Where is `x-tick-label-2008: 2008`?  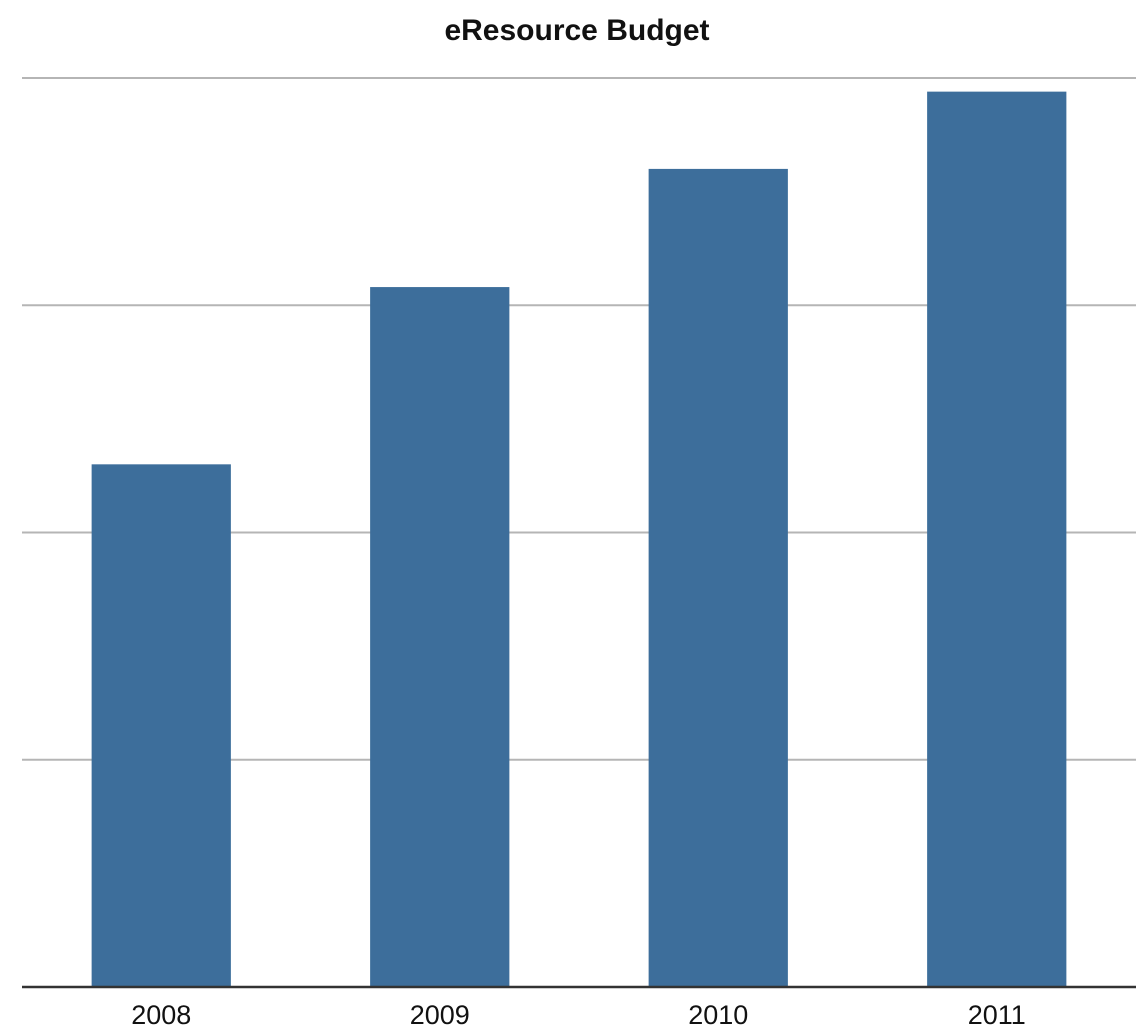
x-tick-label-2008: 2008 is located at coordinates (161, 1015).